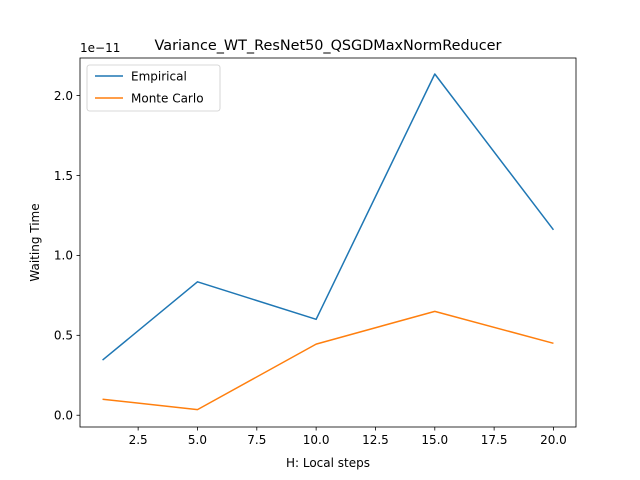  I want to click on legend-label: Empirical, so click(159, 76).